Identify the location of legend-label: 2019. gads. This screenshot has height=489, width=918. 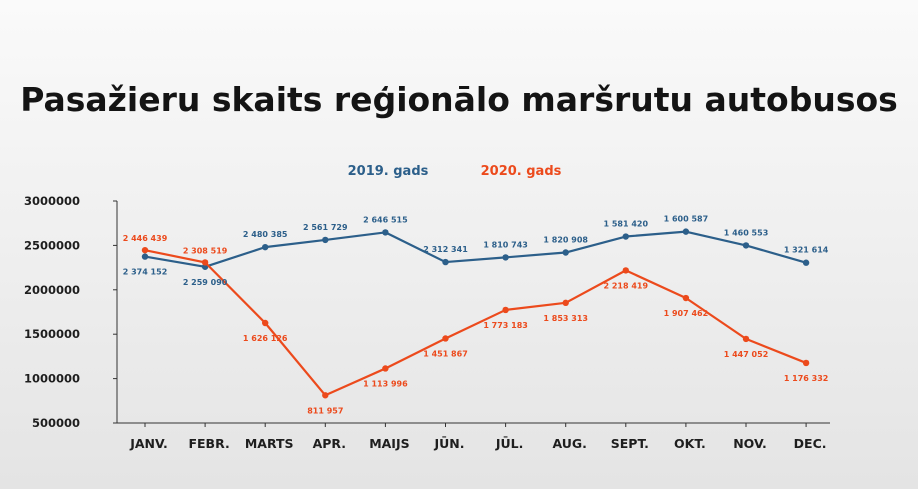
(388, 171).